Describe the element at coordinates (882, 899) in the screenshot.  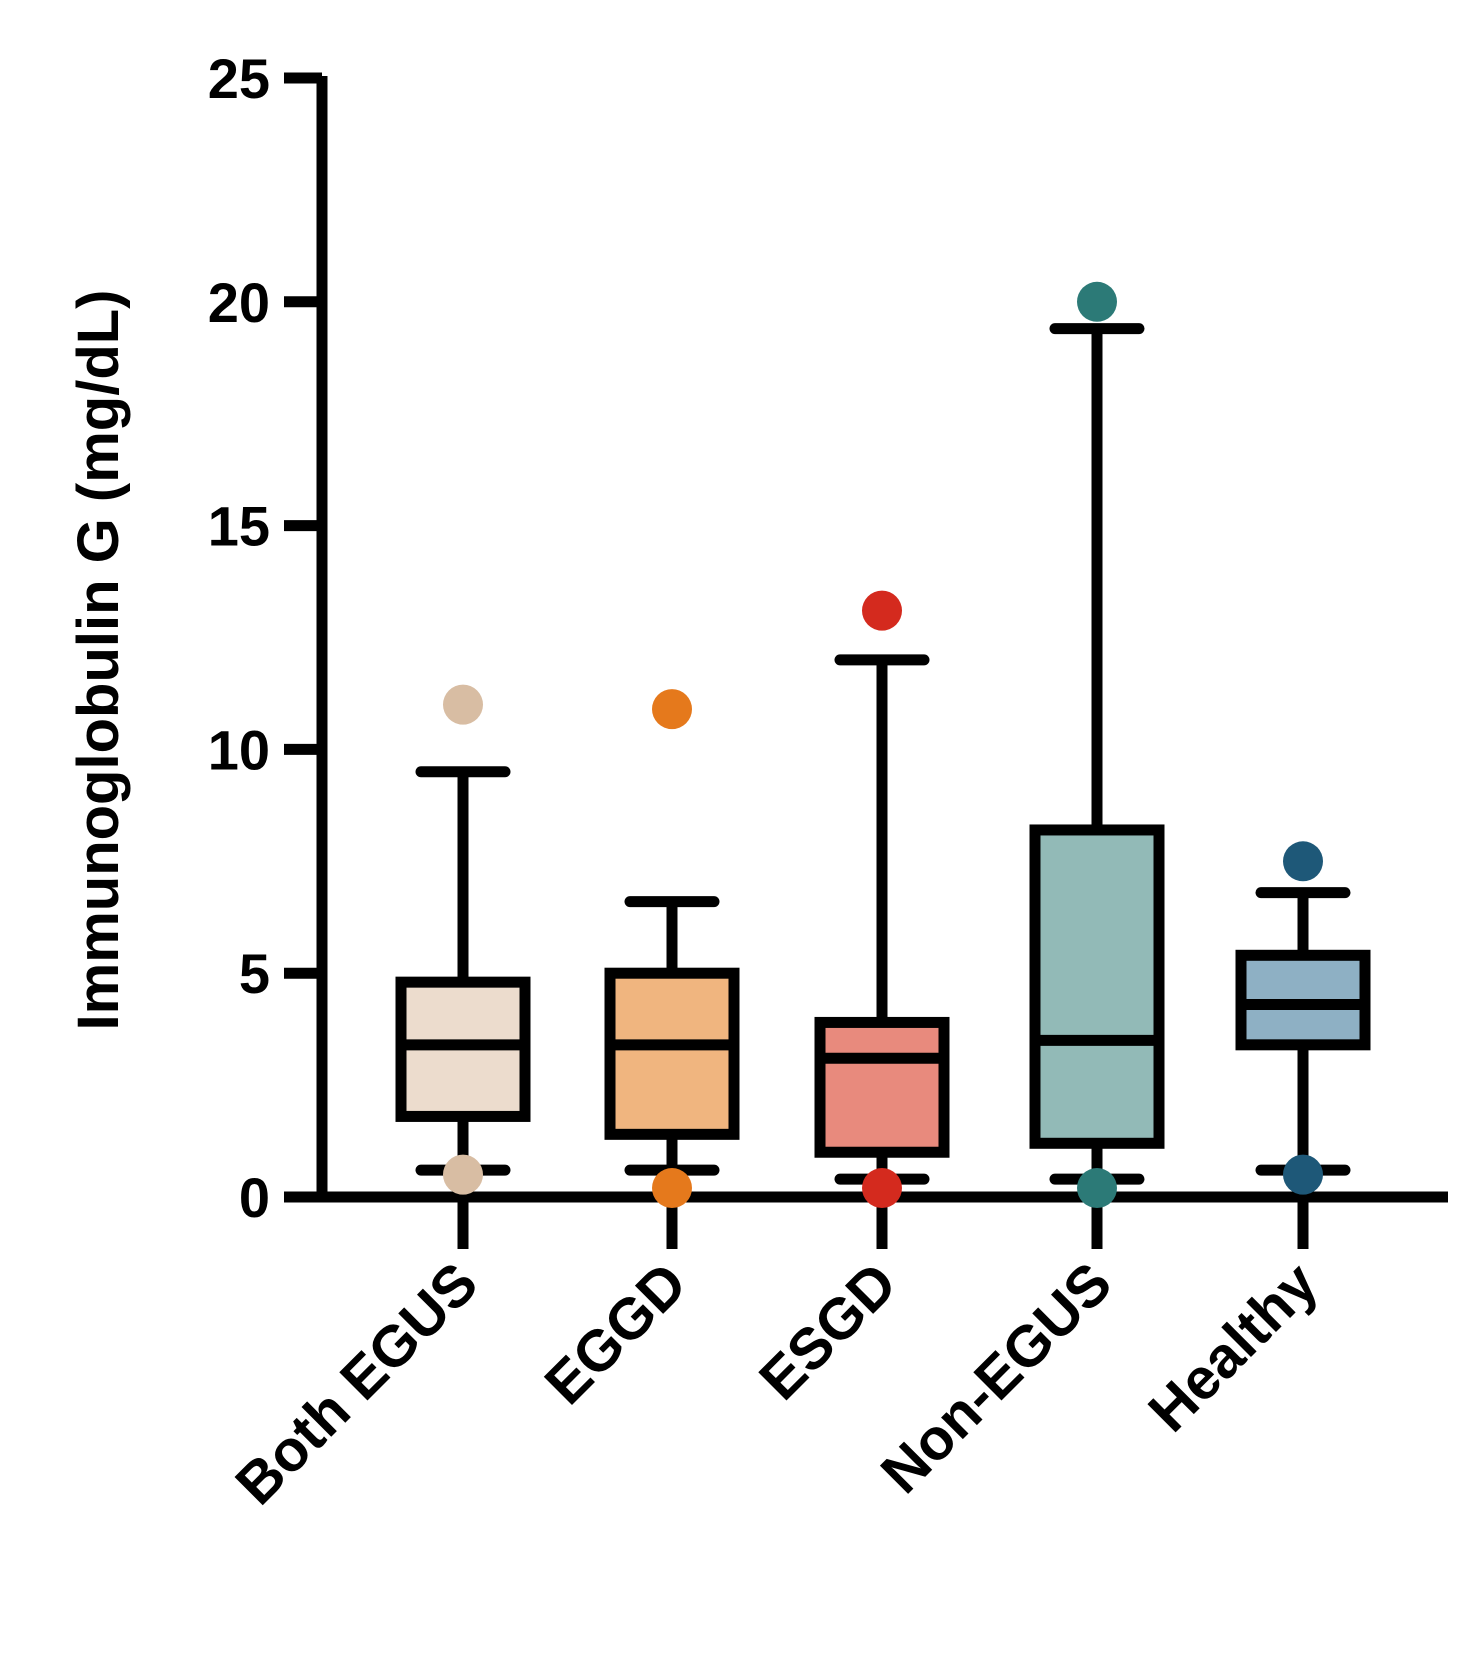
I see `box-group-esgd` at that location.